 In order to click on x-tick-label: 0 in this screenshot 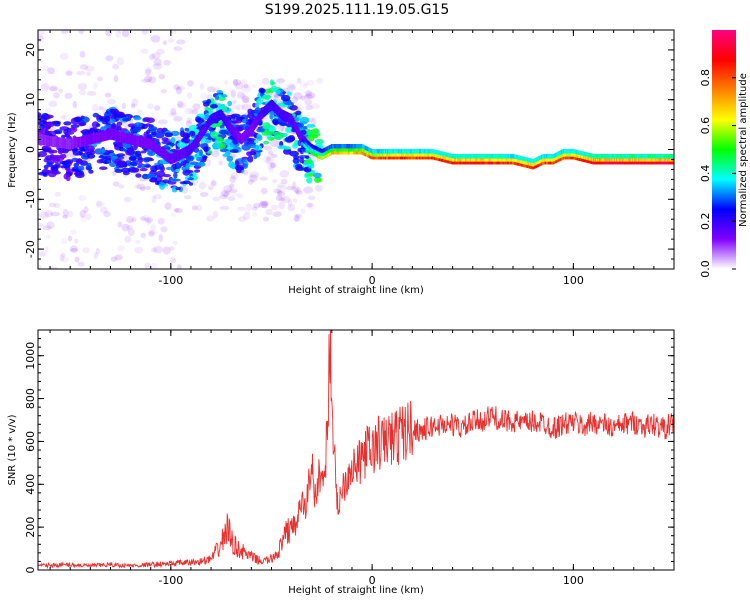, I will do `click(372, 280)`.